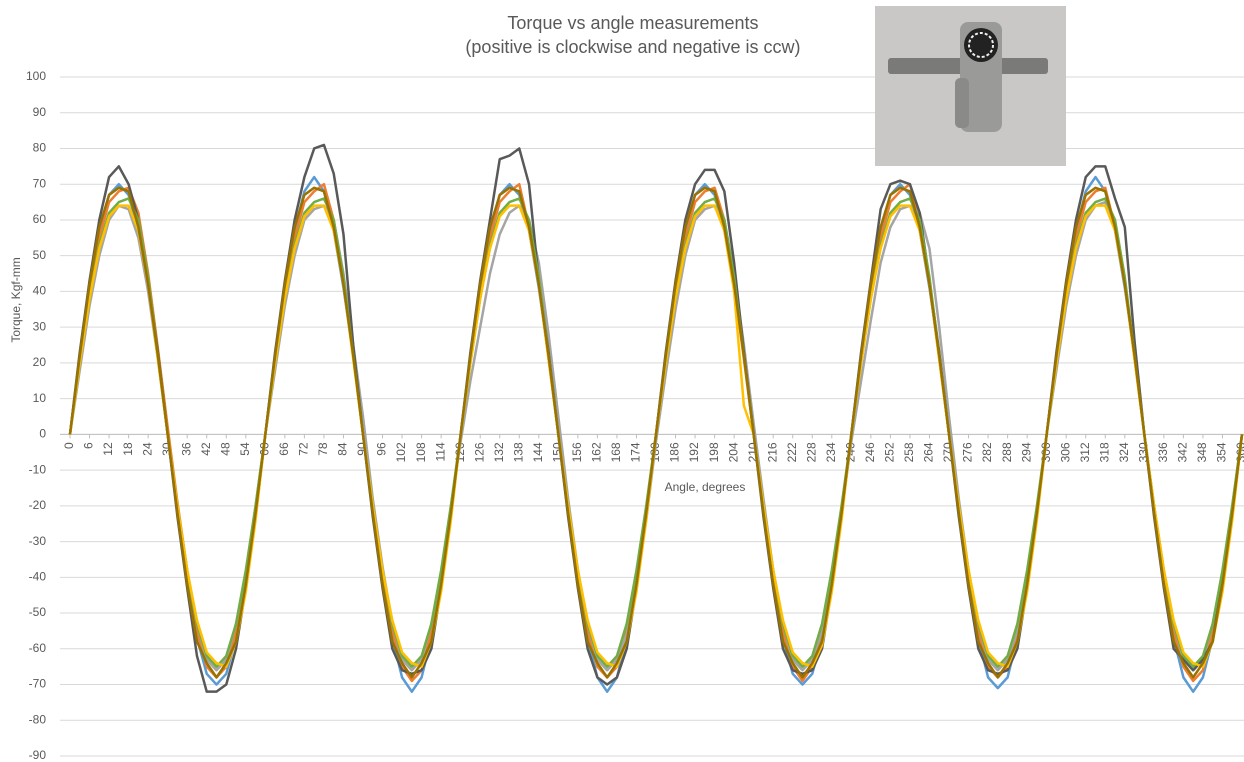 The height and width of the screenshot is (762, 1244). I want to click on x-tick-label: 198, so click(714, 452).